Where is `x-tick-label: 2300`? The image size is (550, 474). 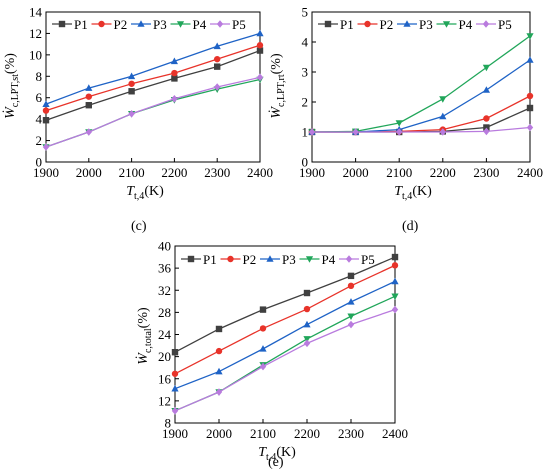 x-tick-label: 2300 is located at coordinates (217, 172).